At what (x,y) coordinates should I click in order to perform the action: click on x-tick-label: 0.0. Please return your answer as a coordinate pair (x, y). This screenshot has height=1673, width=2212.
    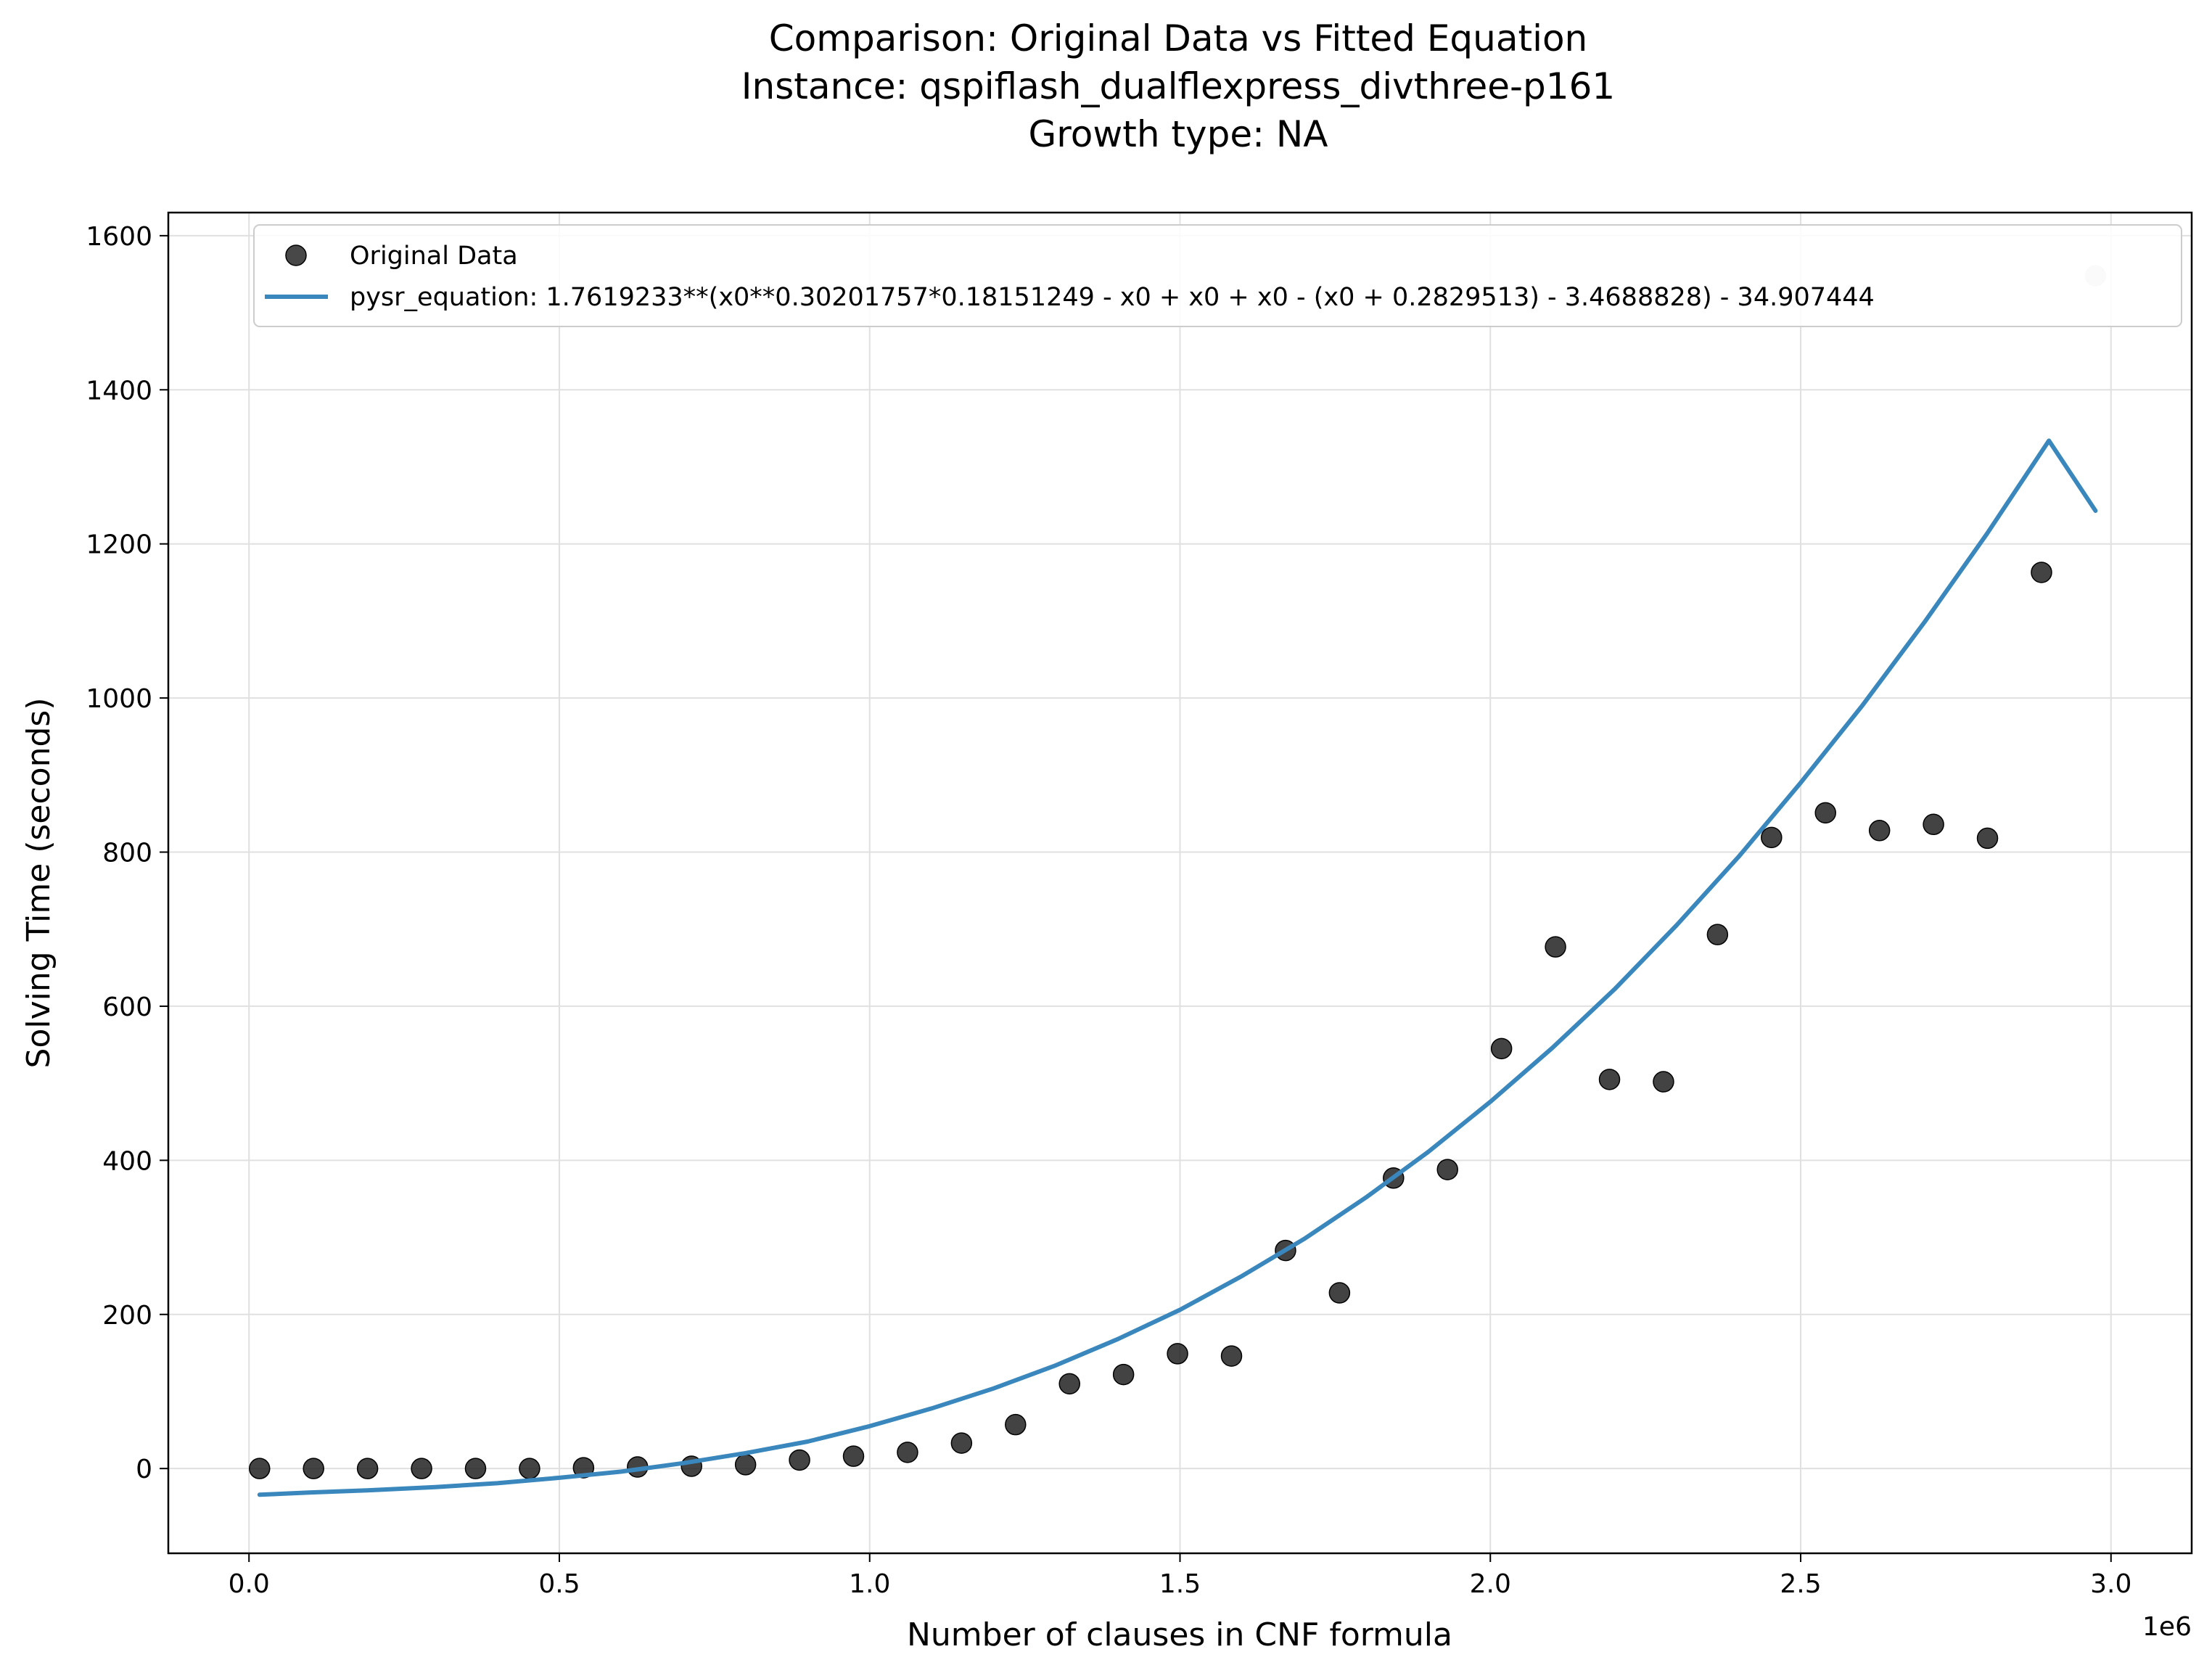
    Looking at the image, I should click on (250, 1584).